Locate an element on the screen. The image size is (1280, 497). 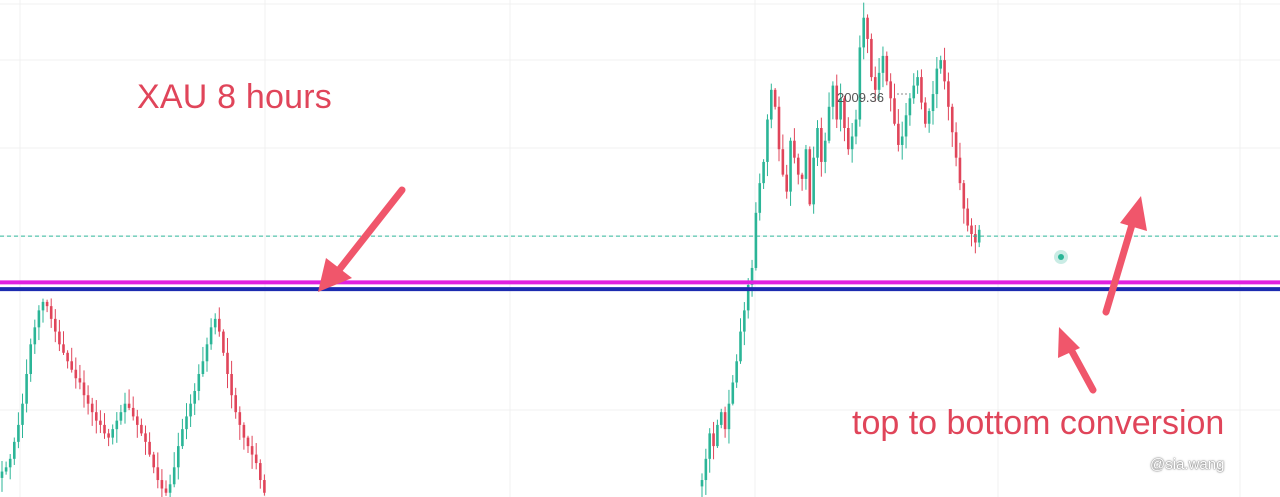
chart-title: XAU 8 hours is located at coordinates (234, 97).